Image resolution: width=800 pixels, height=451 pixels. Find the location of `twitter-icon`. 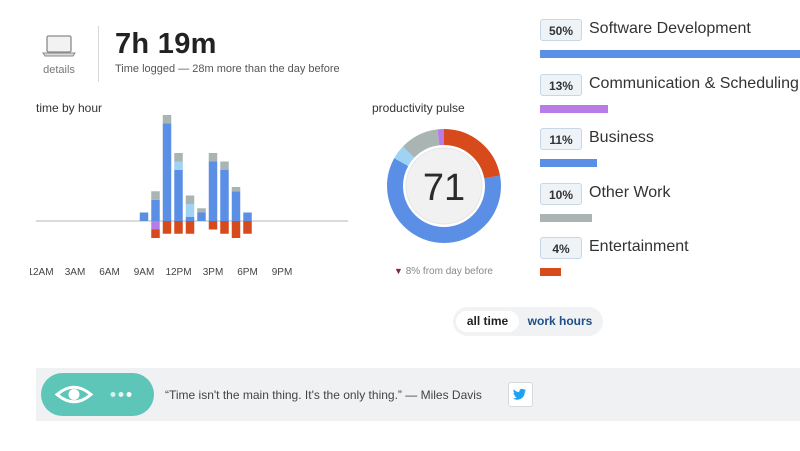

twitter-icon is located at coordinates (519, 394).